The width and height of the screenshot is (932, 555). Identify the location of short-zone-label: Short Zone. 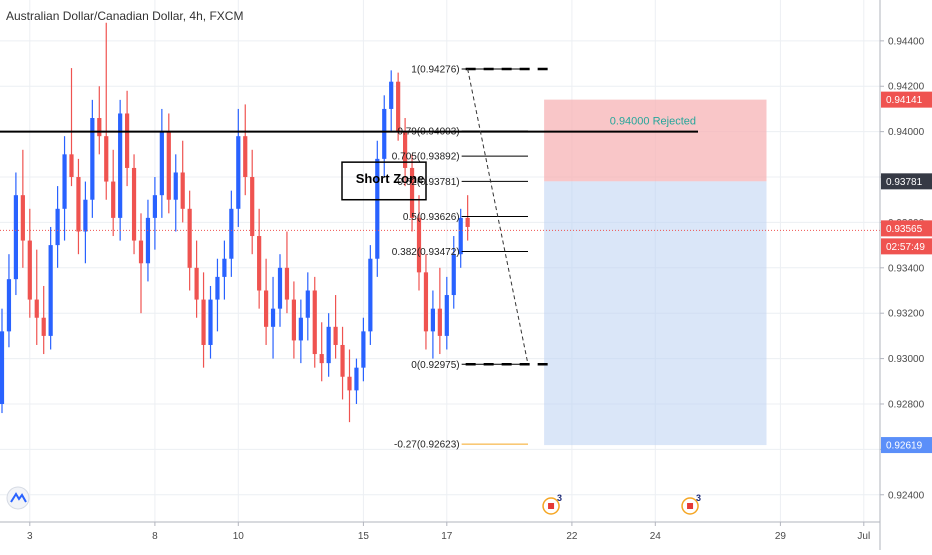
(390, 178).